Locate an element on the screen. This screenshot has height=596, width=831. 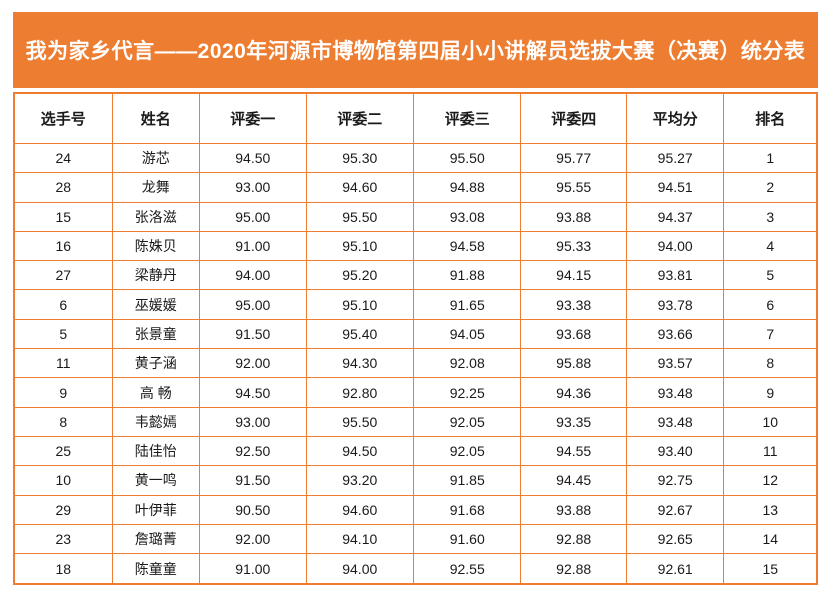
table-cell: 11 is located at coordinates (770, 452).